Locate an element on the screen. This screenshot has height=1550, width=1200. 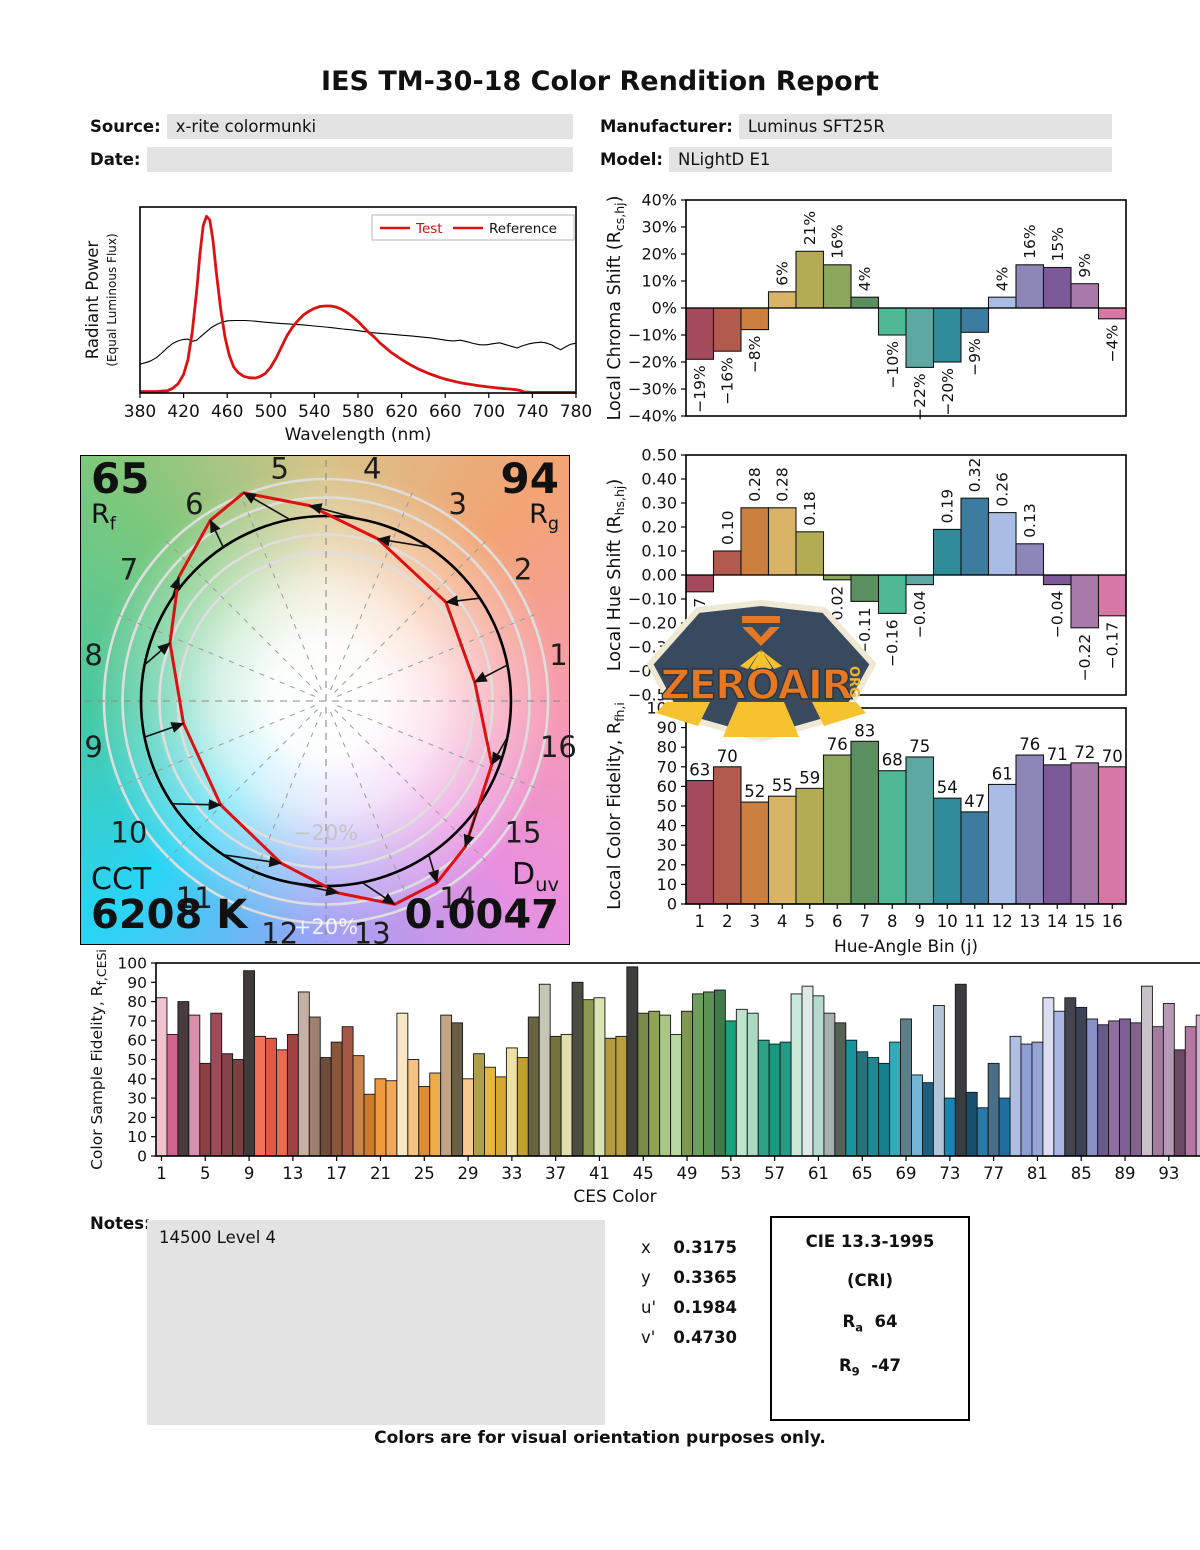
source-input: x-rite colormunki is located at coordinates (369, 126).